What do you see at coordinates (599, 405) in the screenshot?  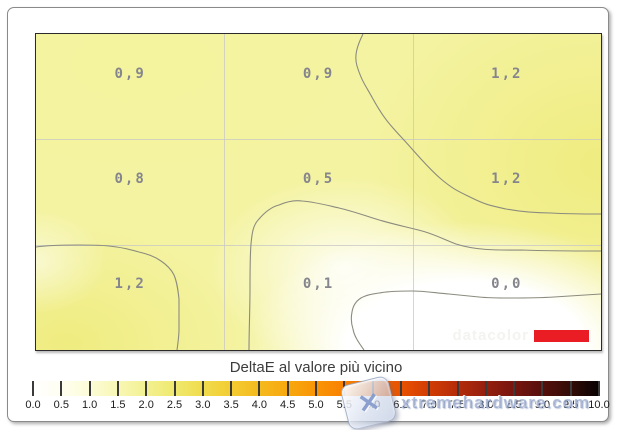 I see `colorbar-tick-label-10.0: 10.0` at bounding box center [599, 405].